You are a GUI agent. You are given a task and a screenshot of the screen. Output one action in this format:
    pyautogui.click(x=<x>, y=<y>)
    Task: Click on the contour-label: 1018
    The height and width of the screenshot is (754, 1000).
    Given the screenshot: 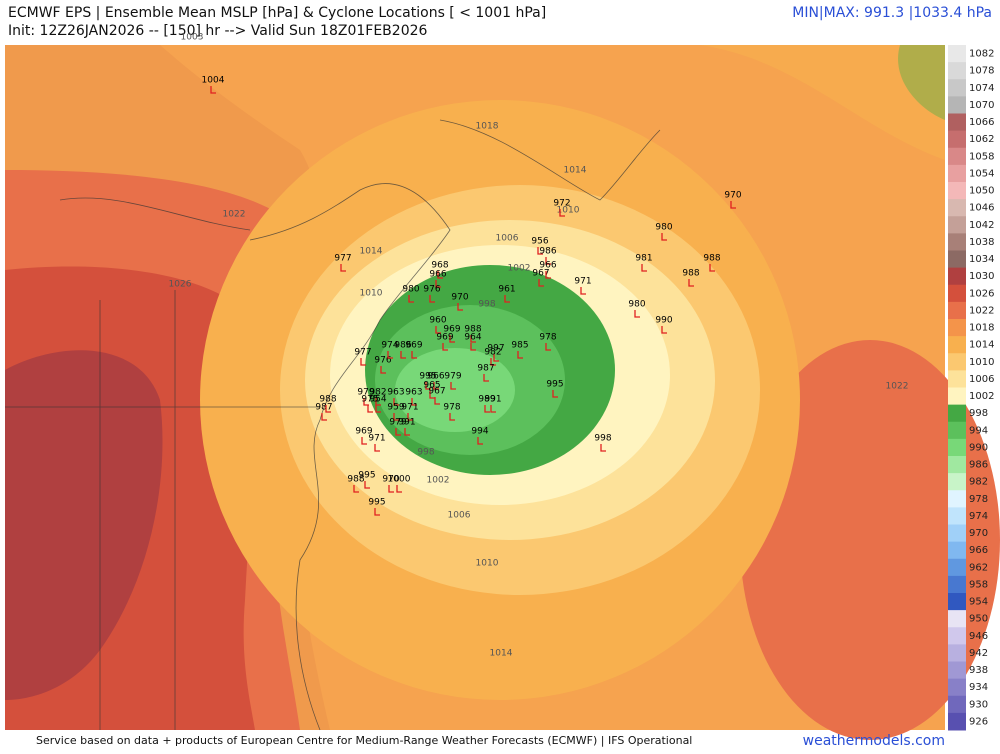 What is the action you would take?
    pyautogui.click(x=487, y=127)
    